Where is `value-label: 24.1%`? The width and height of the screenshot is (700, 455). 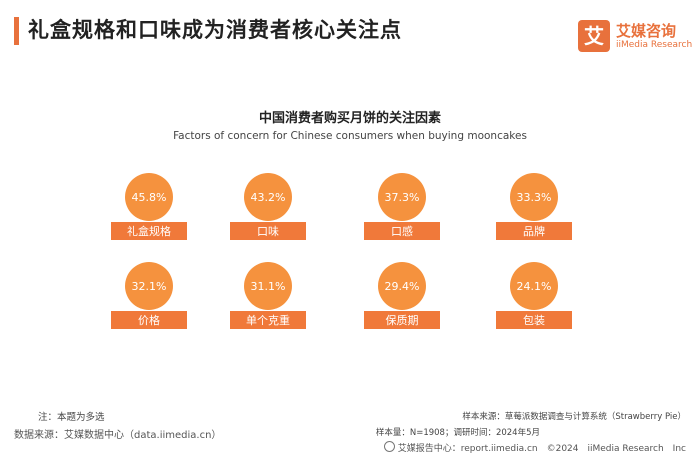 value-label: 24.1% is located at coordinates (534, 286).